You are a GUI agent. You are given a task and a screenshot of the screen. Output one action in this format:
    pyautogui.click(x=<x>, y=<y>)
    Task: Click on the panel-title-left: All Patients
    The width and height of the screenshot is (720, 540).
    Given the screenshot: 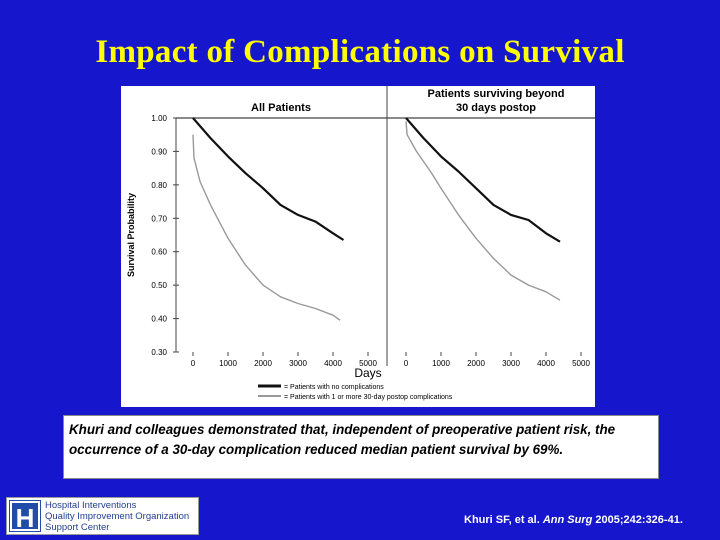 What is the action you would take?
    pyautogui.click(x=281, y=108)
    